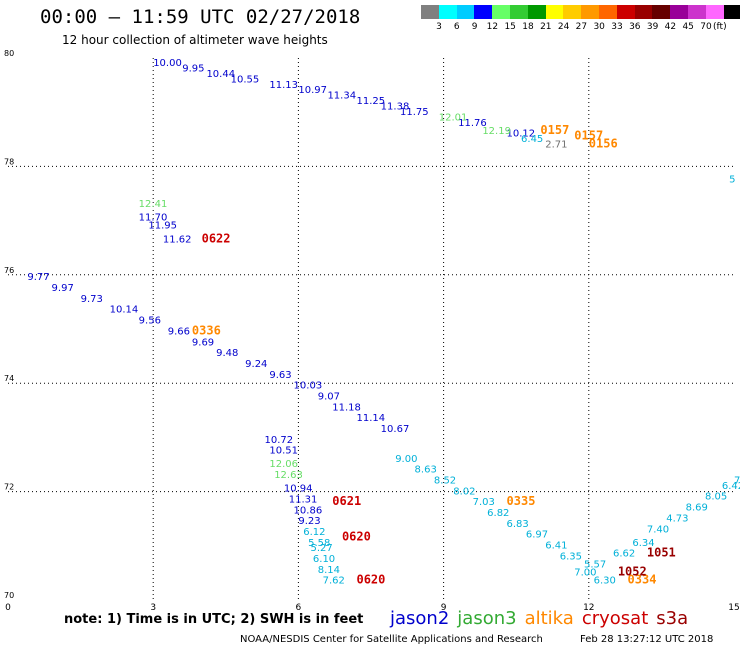  Describe the element at coordinates (153, 608) in the screenshot. I see `x-tick-label: 3` at that location.